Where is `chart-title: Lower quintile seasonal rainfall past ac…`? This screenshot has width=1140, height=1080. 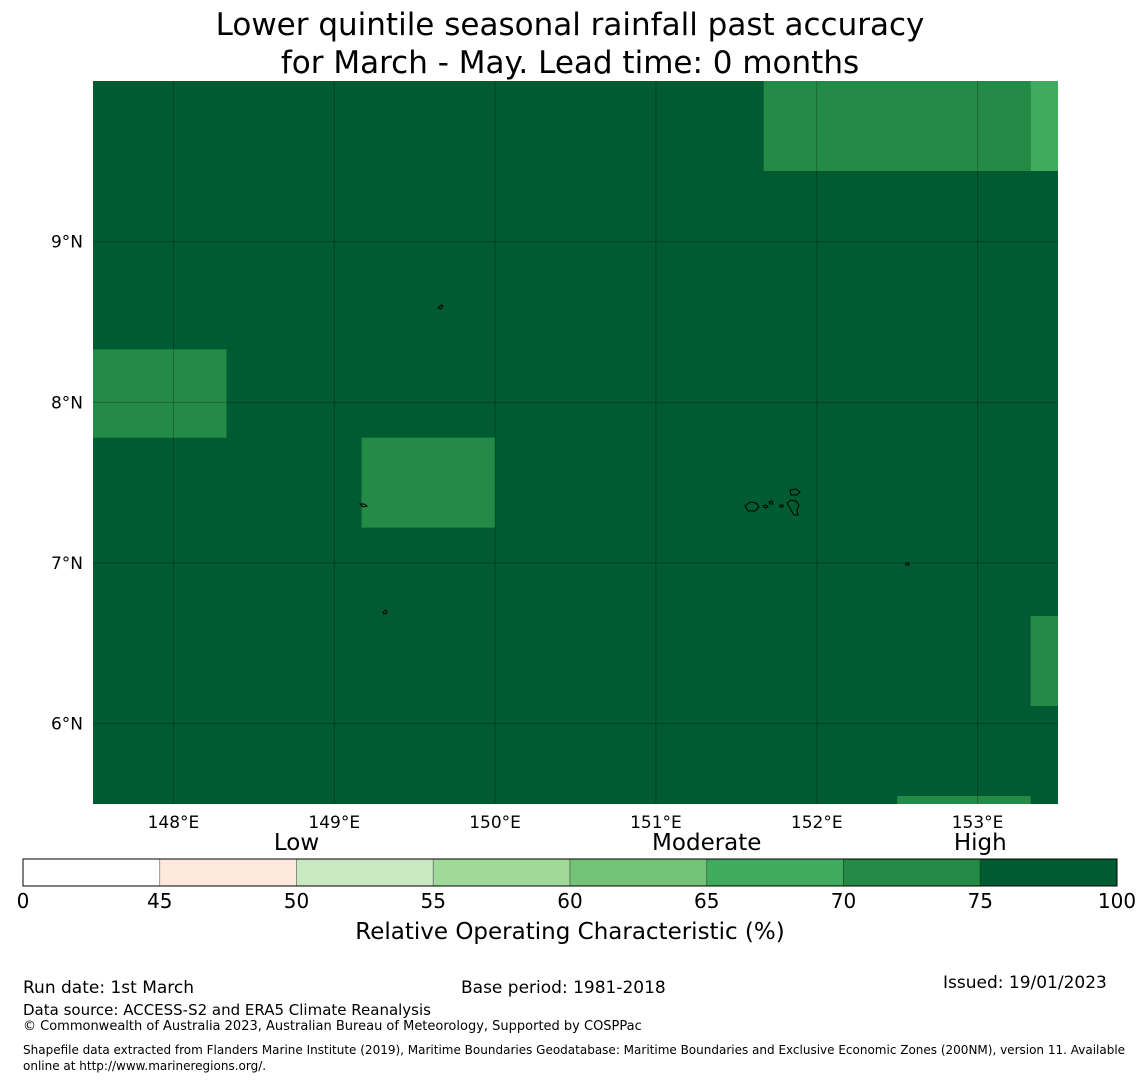 chart-title: Lower quintile seasonal rainfall past ac… is located at coordinates (570, 44).